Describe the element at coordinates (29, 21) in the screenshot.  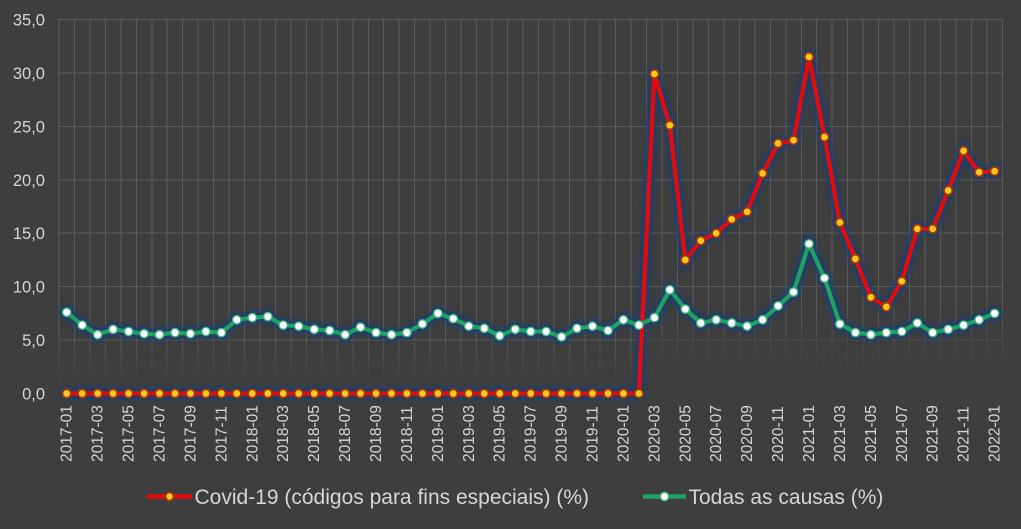
I see `svg-text: 35,0` at that location.